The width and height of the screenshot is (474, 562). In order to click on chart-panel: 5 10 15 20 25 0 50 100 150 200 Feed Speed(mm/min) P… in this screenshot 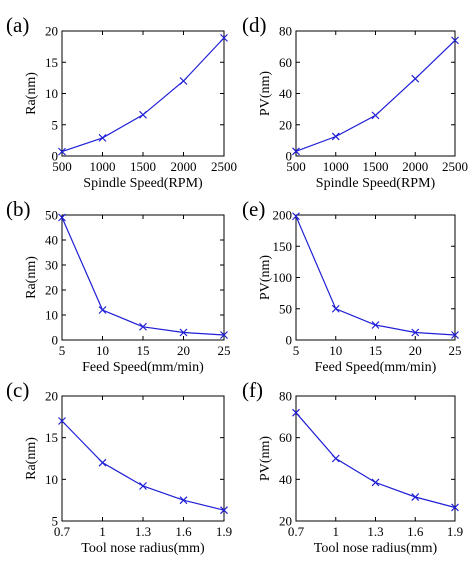, I will do `click(352, 286)`.